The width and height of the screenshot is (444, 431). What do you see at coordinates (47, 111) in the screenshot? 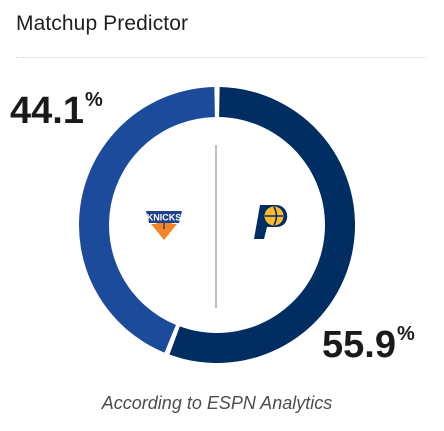
I see `away-win-pct-value: 44.1` at bounding box center [47, 111].